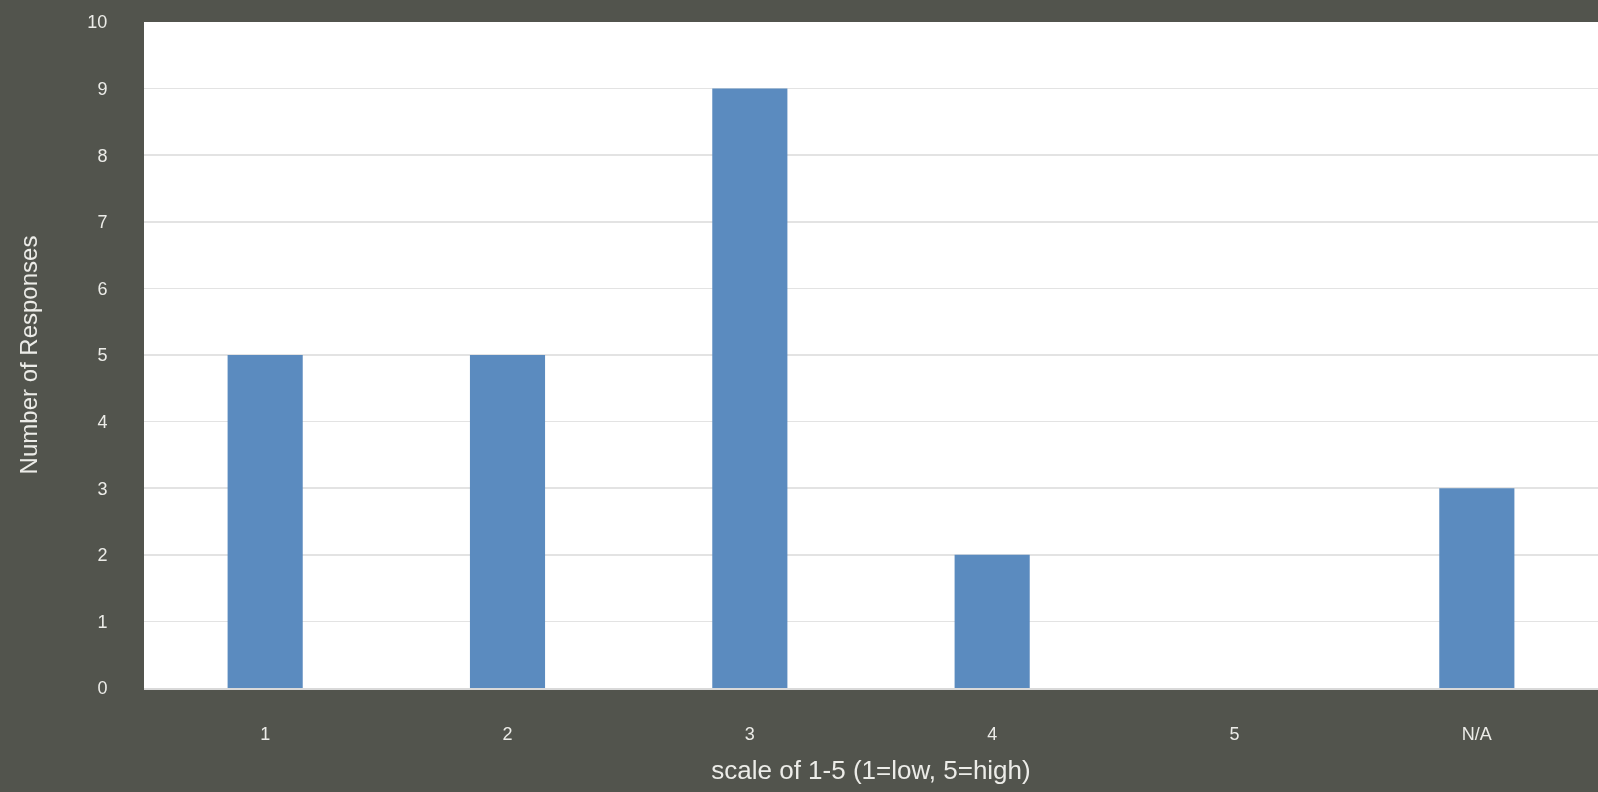  What do you see at coordinates (102, 488) in the screenshot?
I see `y-tick-label: 3` at bounding box center [102, 488].